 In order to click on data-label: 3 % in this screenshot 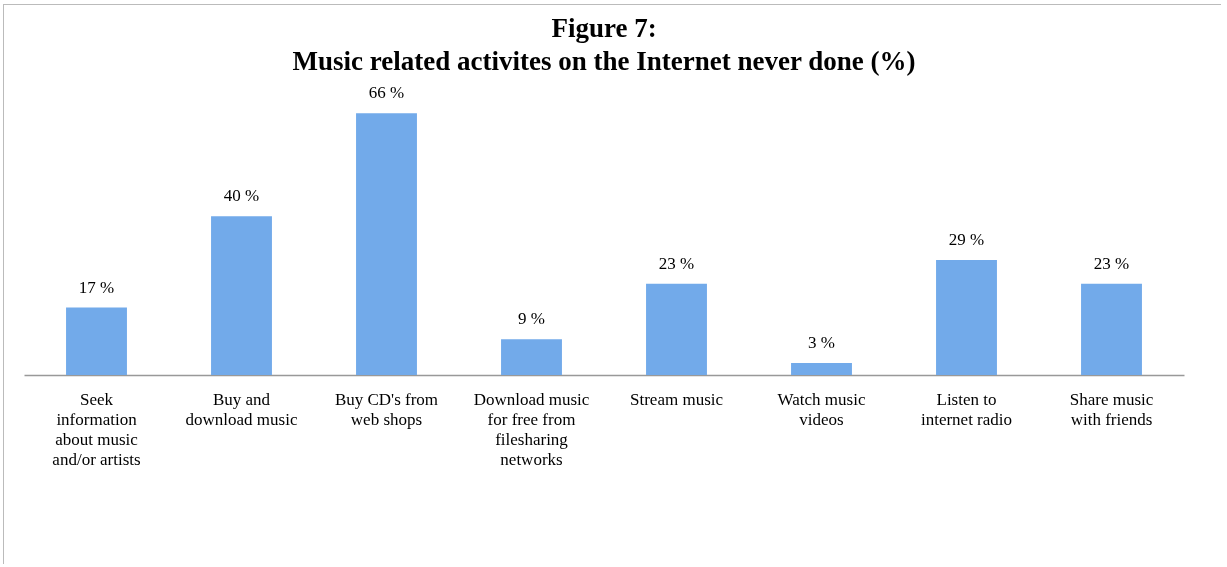, I will do `click(821, 343)`.